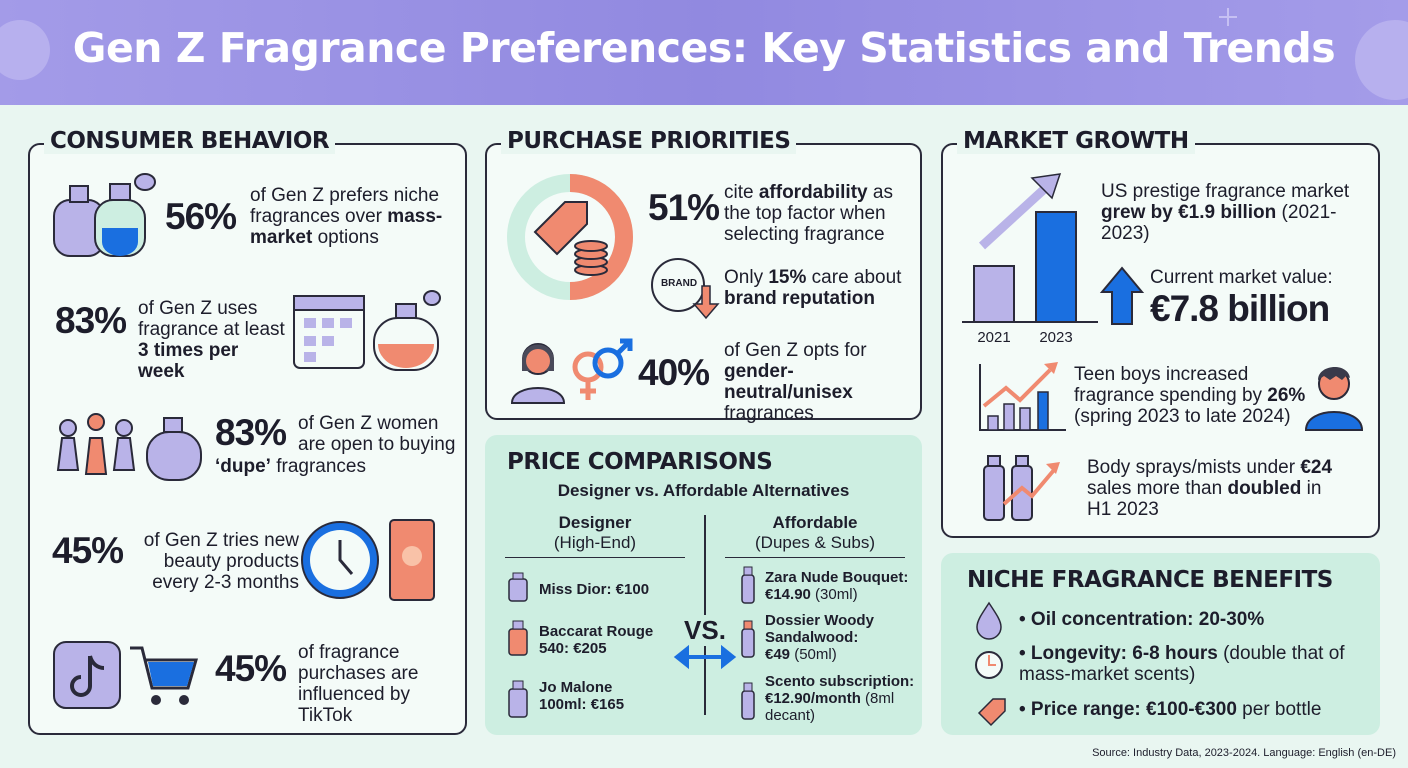  What do you see at coordinates (703, 490) in the screenshot?
I see `subtitle: Designer vs. Affordable Alternatives` at bounding box center [703, 490].